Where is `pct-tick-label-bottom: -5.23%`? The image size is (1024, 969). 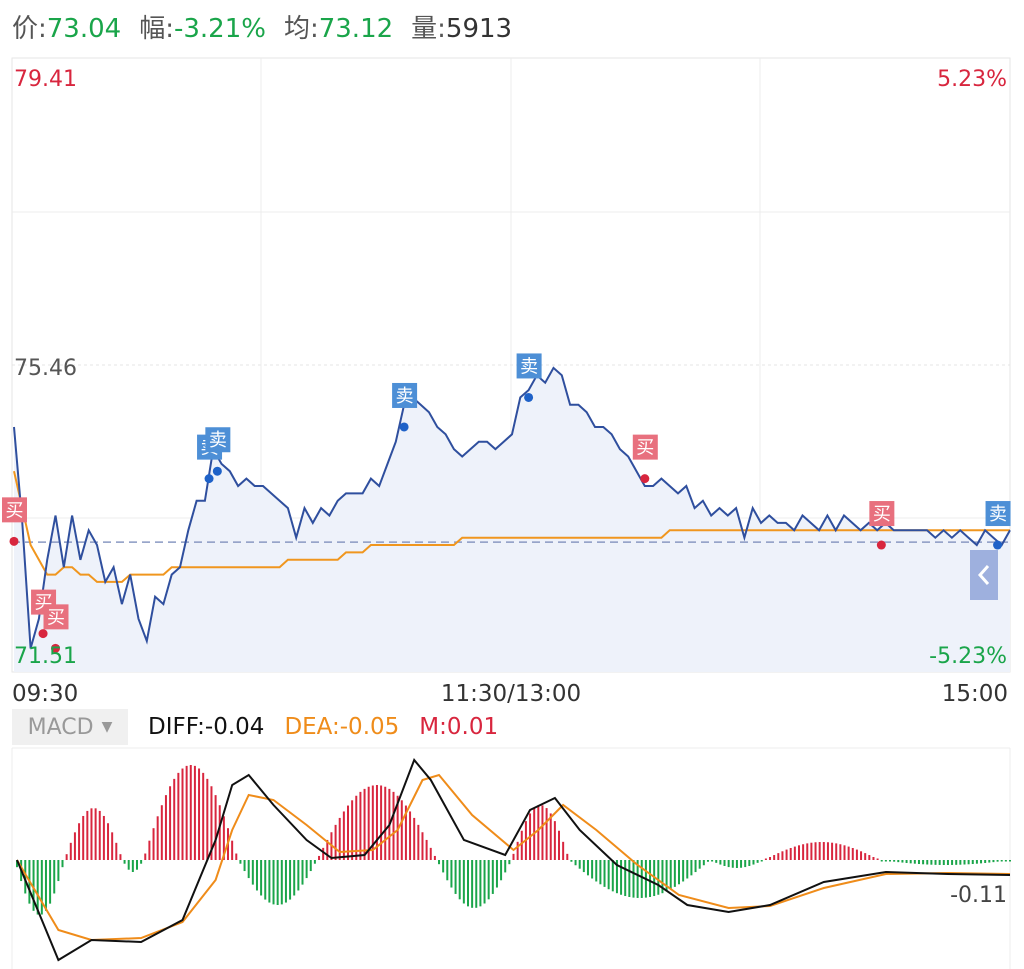
pct-tick-label-bottom: -5.23% is located at coordinates (968, 656).